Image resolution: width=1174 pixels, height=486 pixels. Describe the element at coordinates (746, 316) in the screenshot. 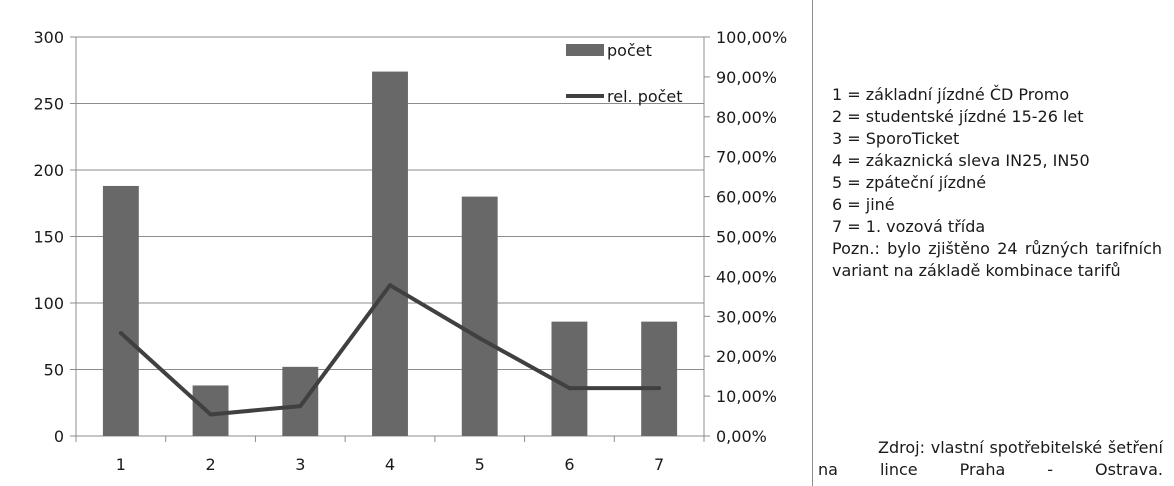

I see `y2-tick-label: 30,00%` at that location.